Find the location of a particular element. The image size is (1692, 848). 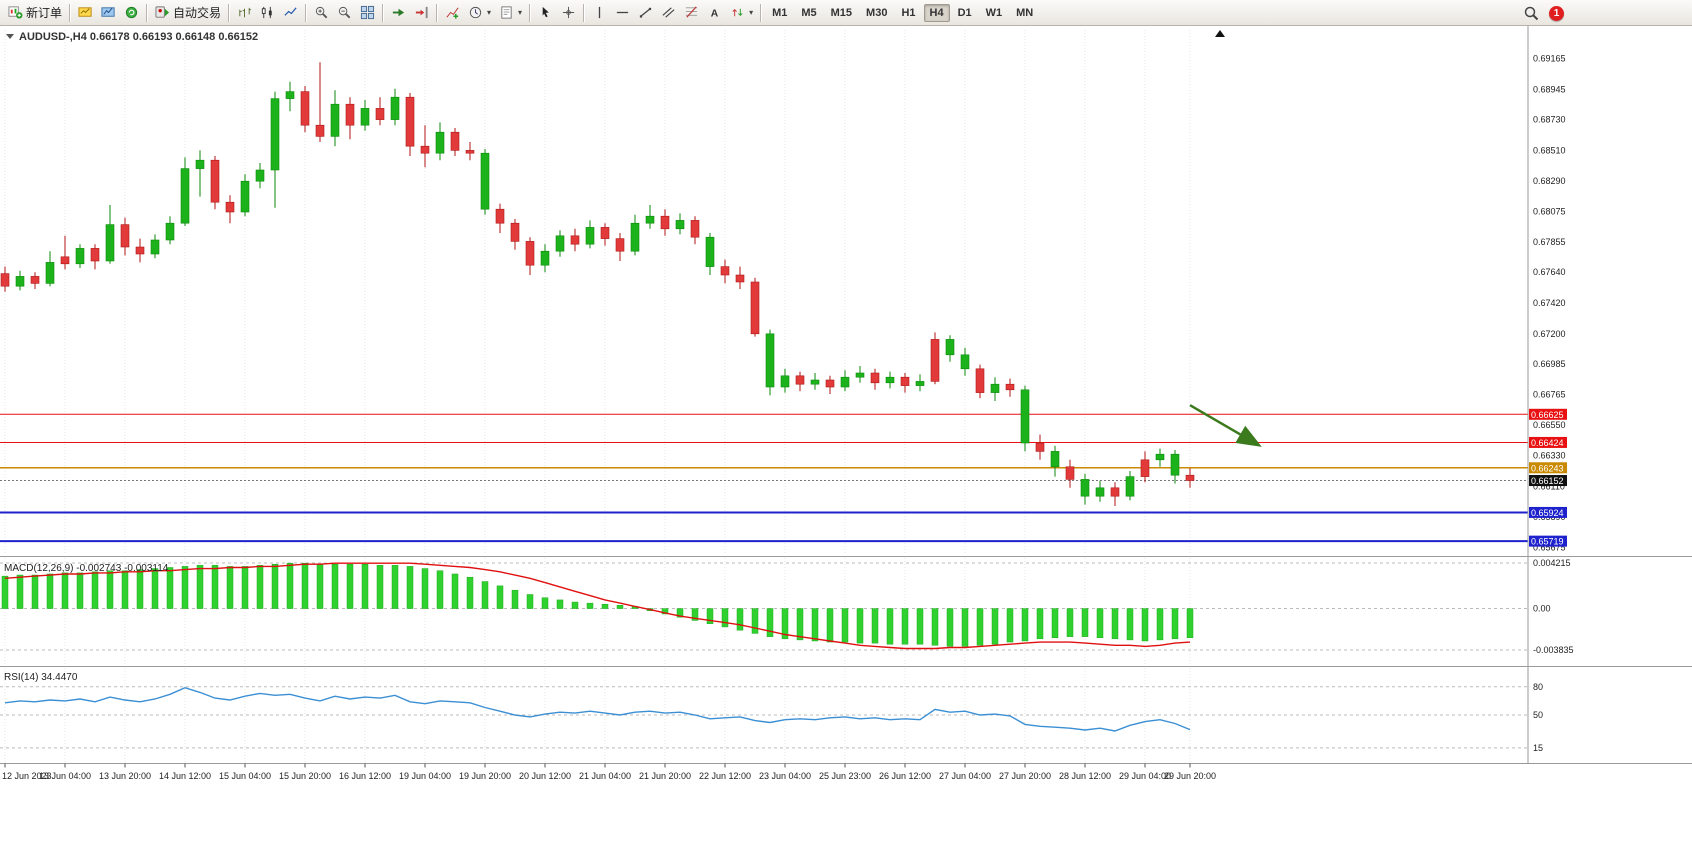

price-level-badge-text: 0.66424 is located at coordinates (1547, 443).